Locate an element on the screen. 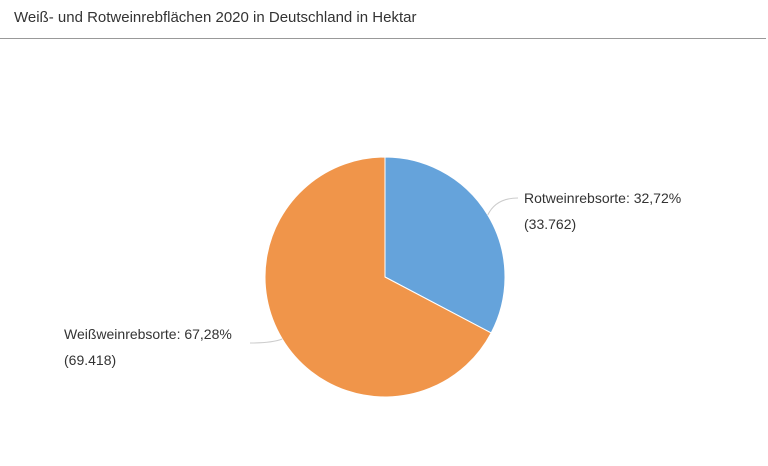 This screenshot has width=768, height=466. slice-label-rotwein-percent: 32,72% is located at coordinates (657, 198).